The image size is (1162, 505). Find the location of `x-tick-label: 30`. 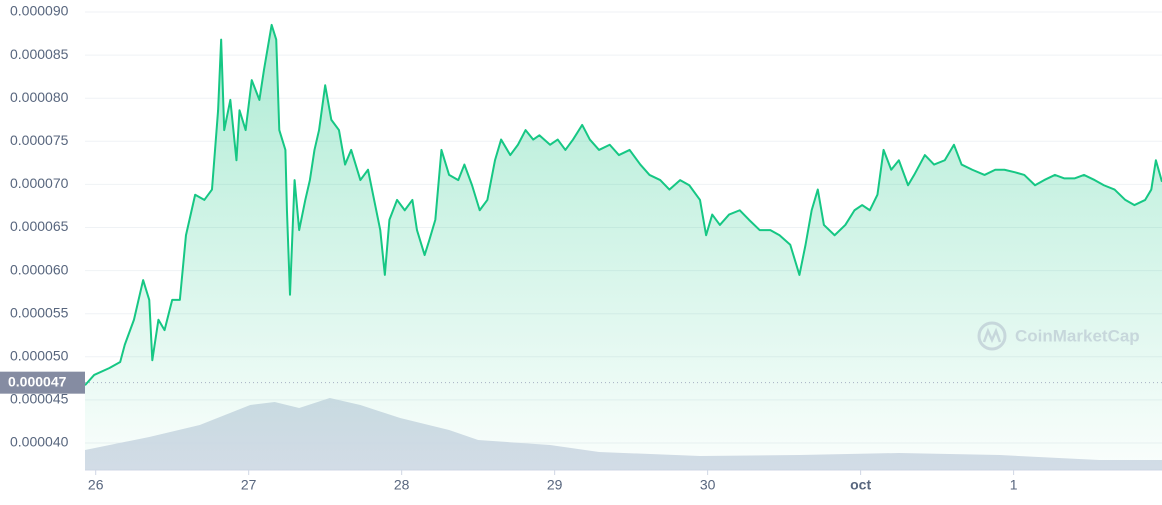

x-tick-label: 30 is located at coordinates (708, 485).